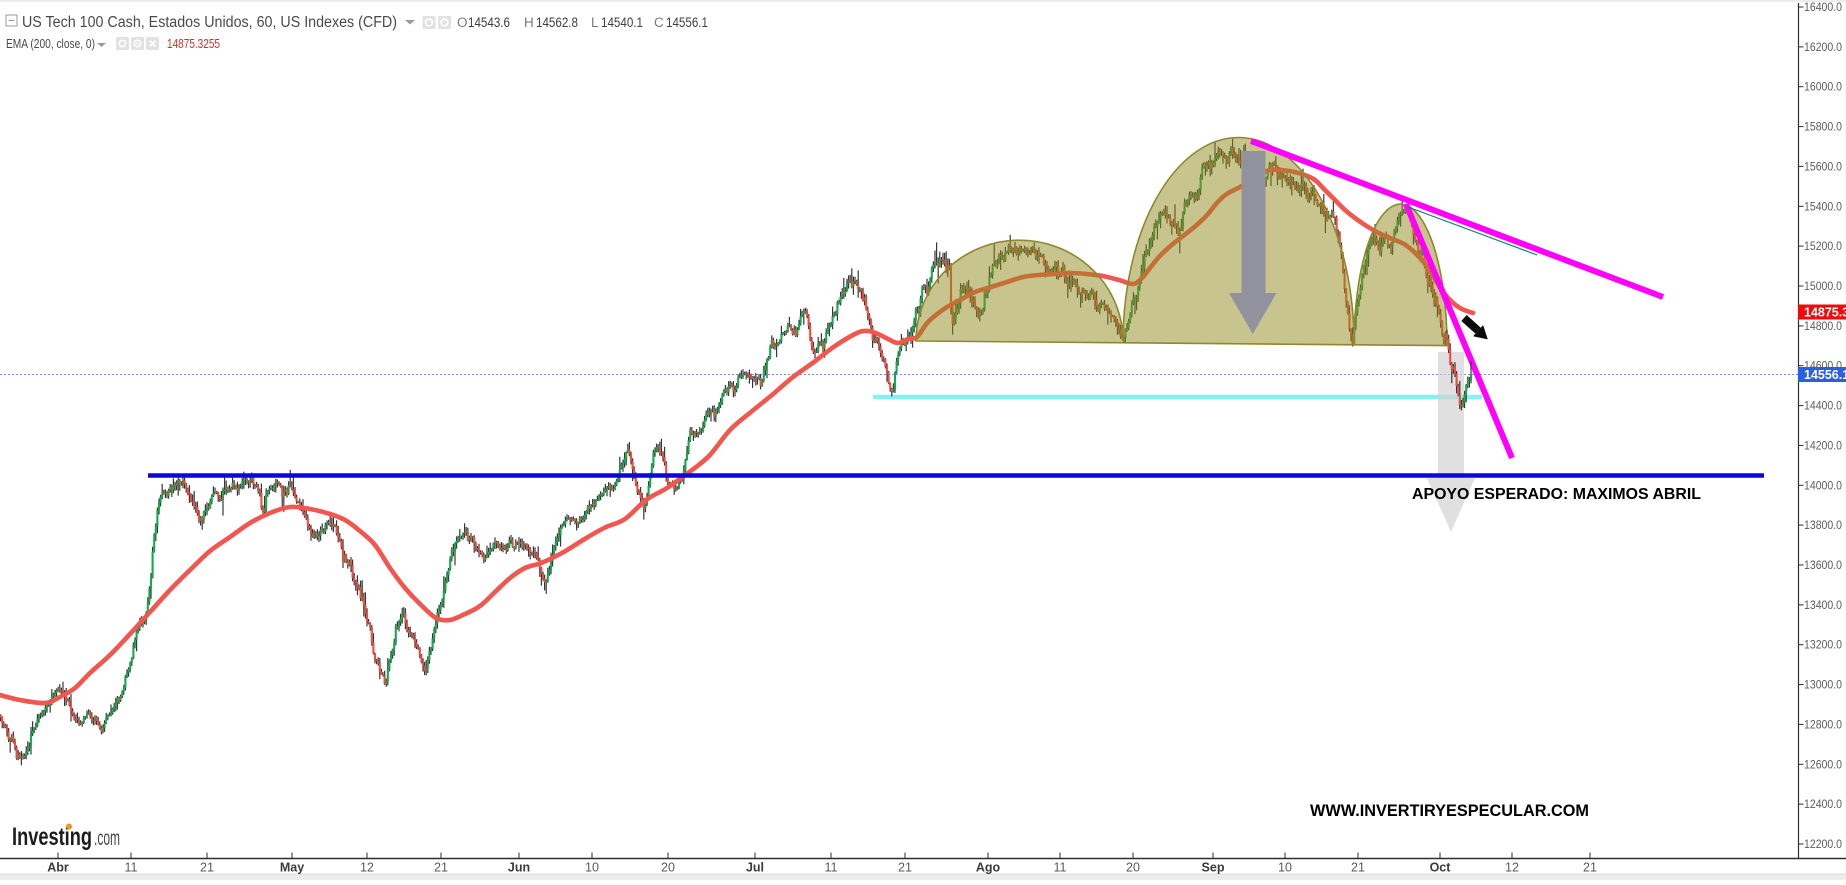  I want to click on svg-text: Jun, so click(519, 868).